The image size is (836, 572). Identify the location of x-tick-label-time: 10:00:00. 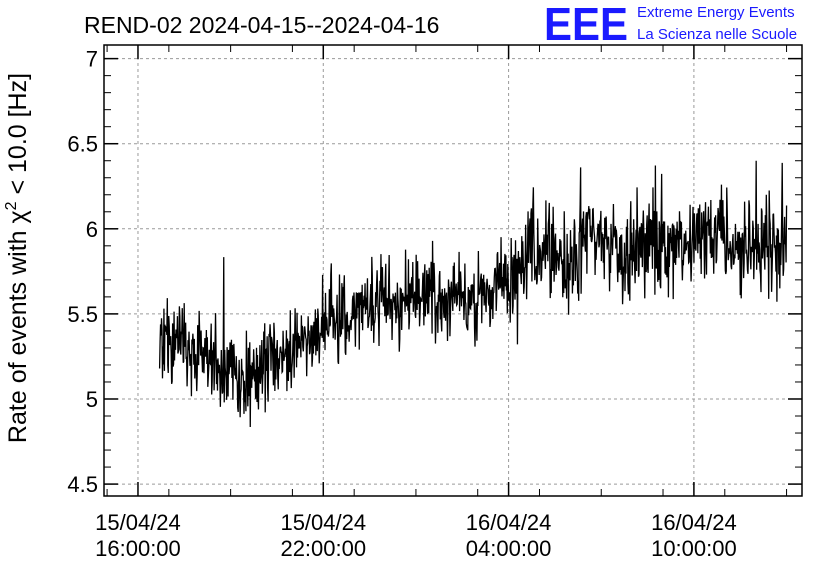
(694, 548).